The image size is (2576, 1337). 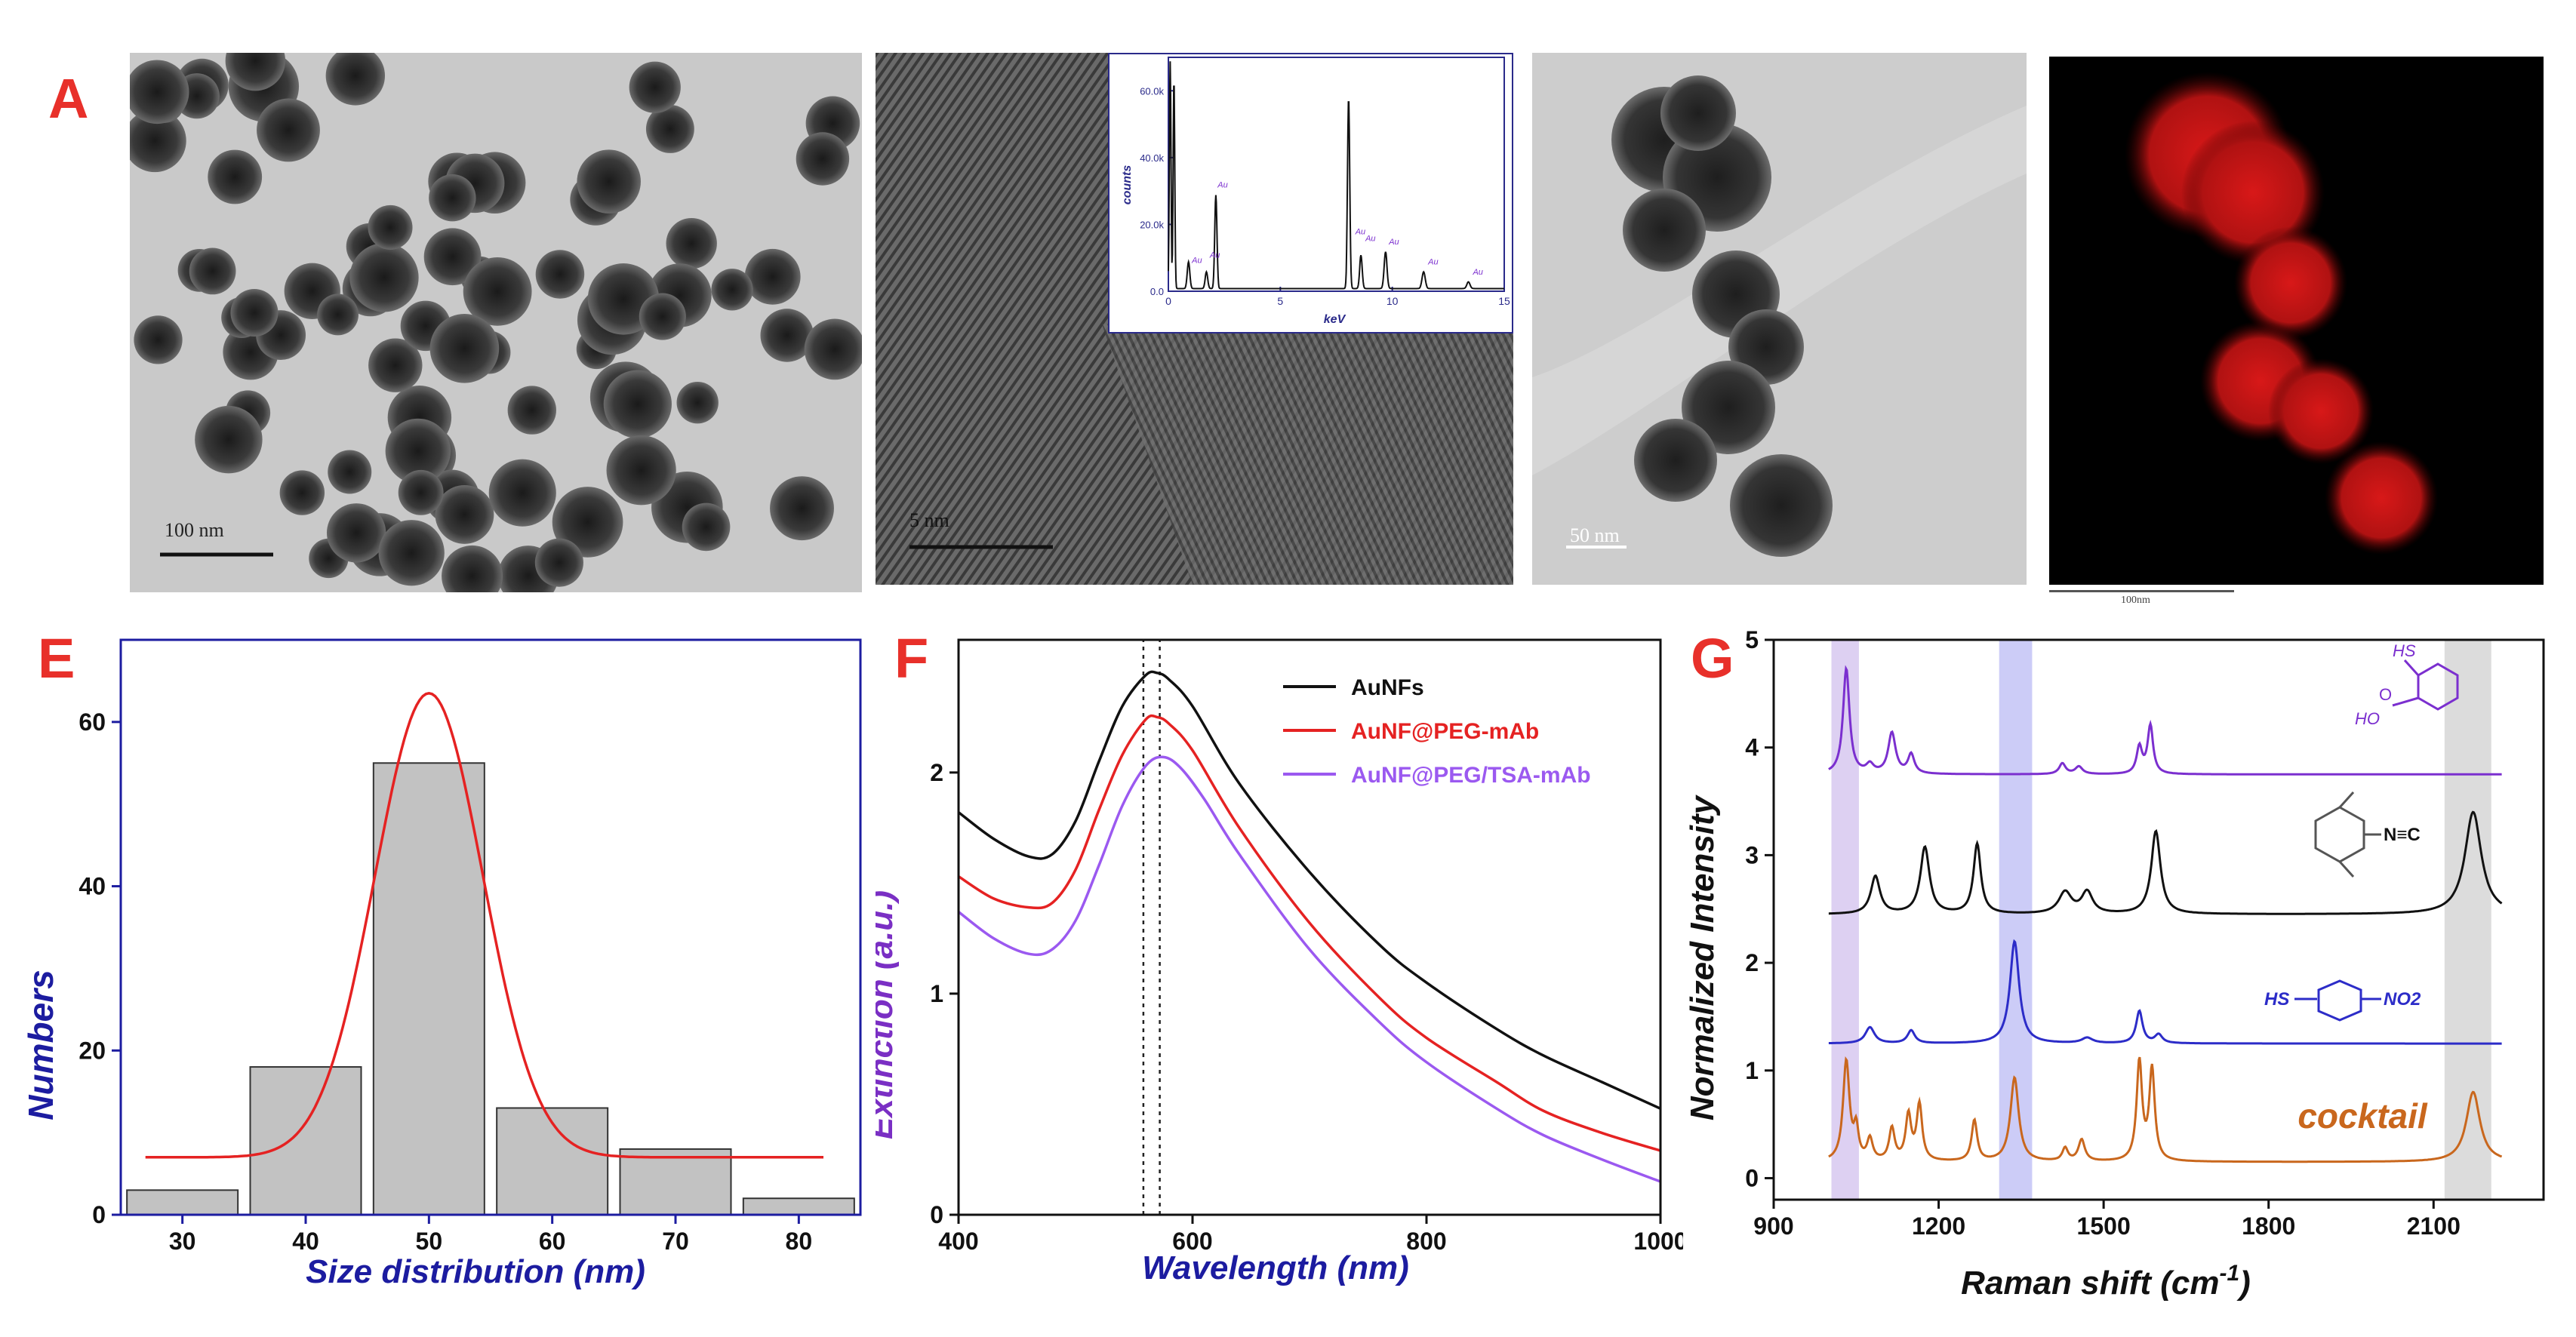 What do you see at coordinates (92, 887) in the screenshot?
I see `y-tick-label: 40` at bounding box center [92, 887].